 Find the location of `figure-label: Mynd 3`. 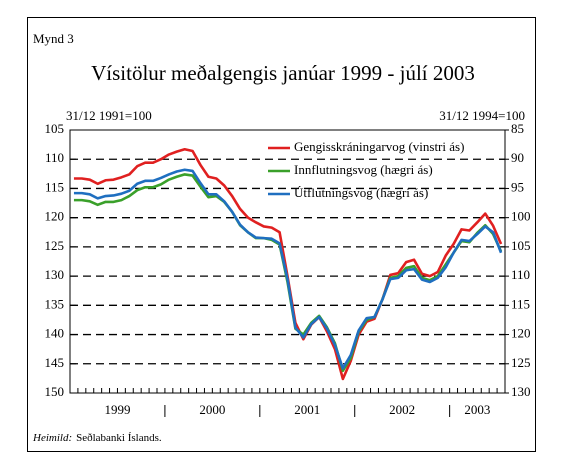

figure-label: Mynd 3 is located at coordinates (53, 38).